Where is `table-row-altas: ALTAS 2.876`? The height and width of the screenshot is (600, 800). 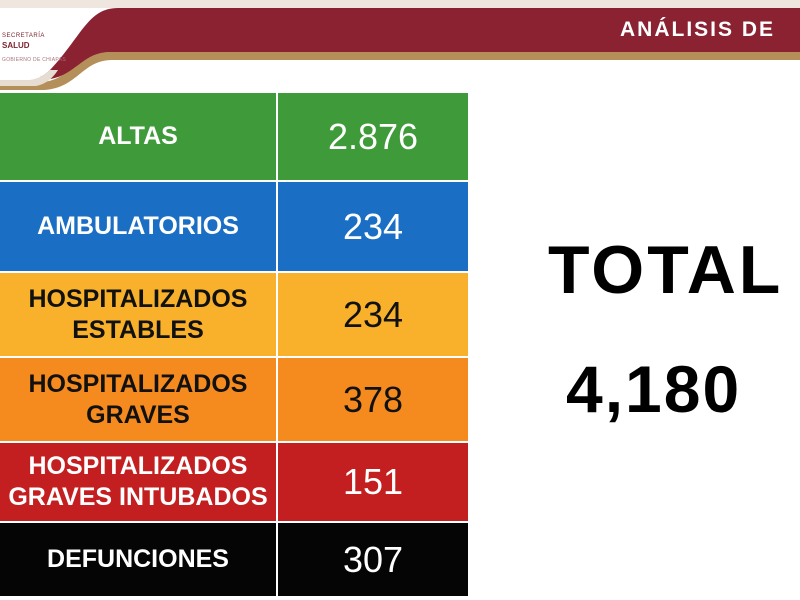
table-row-altas: ALTAS 2.876 is located at coordinates (234, 136).